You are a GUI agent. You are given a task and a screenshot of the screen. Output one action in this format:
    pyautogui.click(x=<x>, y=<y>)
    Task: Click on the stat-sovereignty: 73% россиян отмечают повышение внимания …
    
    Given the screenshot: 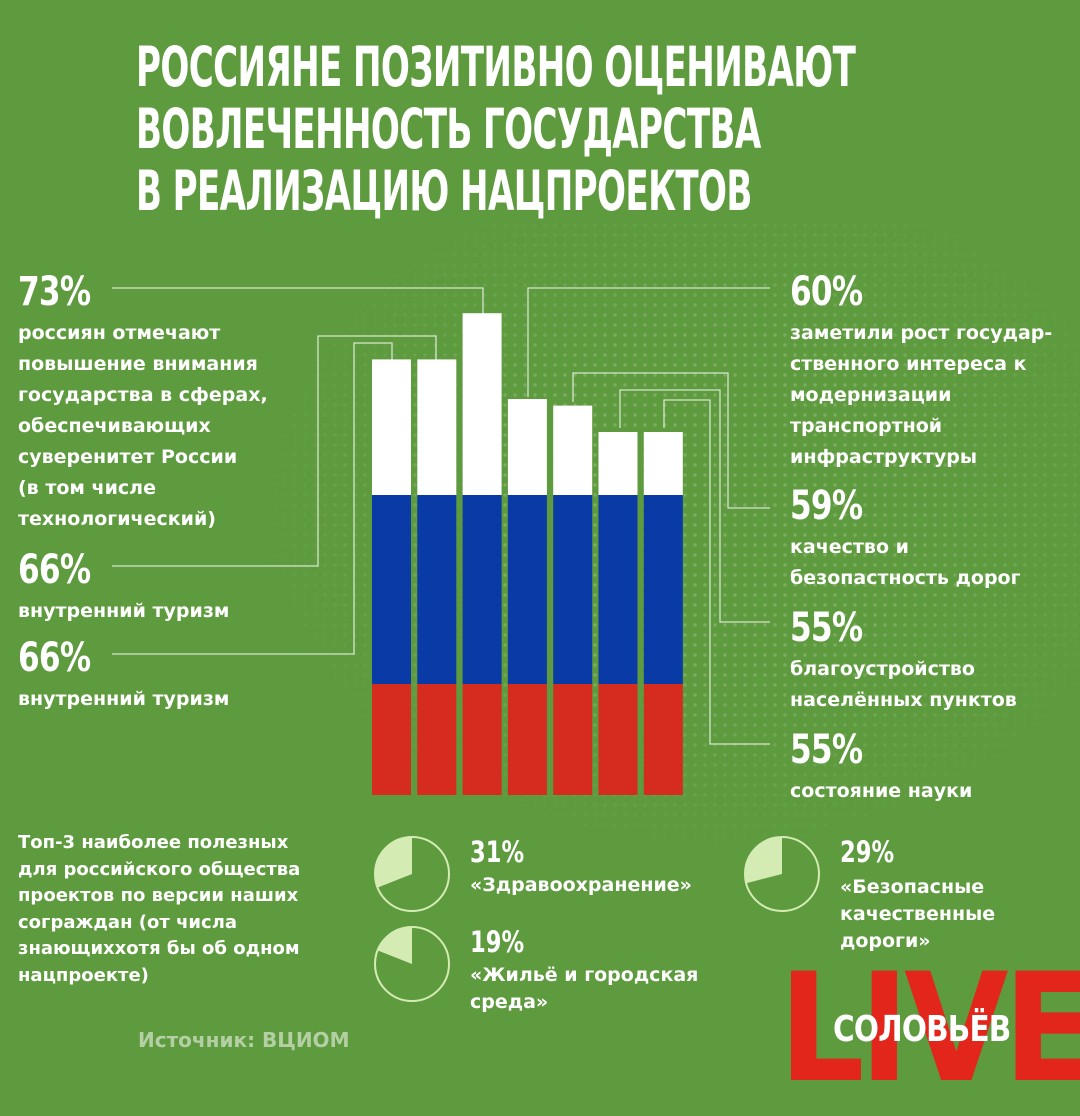 What is the action you would take?
    pyautogui.click(x=143, y=402)
    